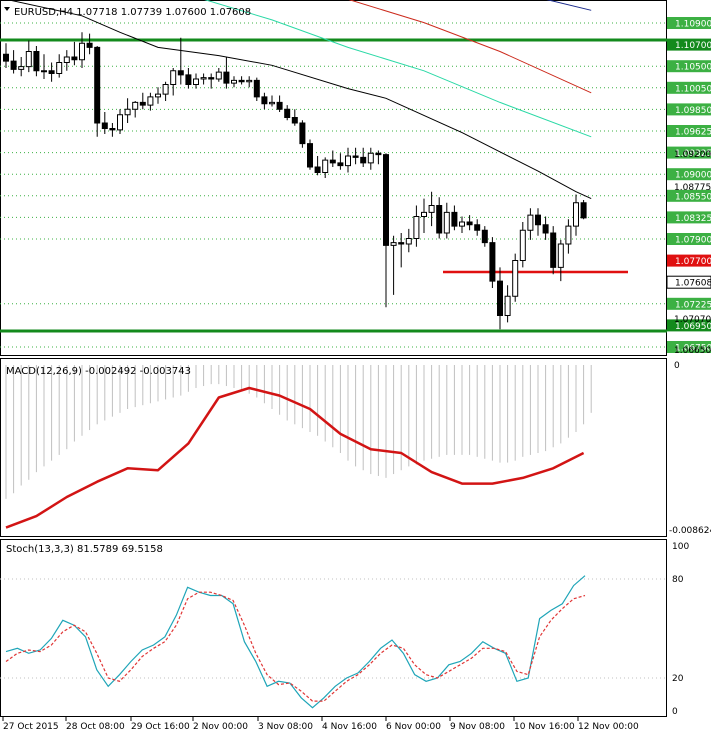 The height and width of the screenshot is (738, 711). Describe the element at coordinates (31, 727) in the screenshot. I see `x-axis-label: 27 Oct 2015` at that location.